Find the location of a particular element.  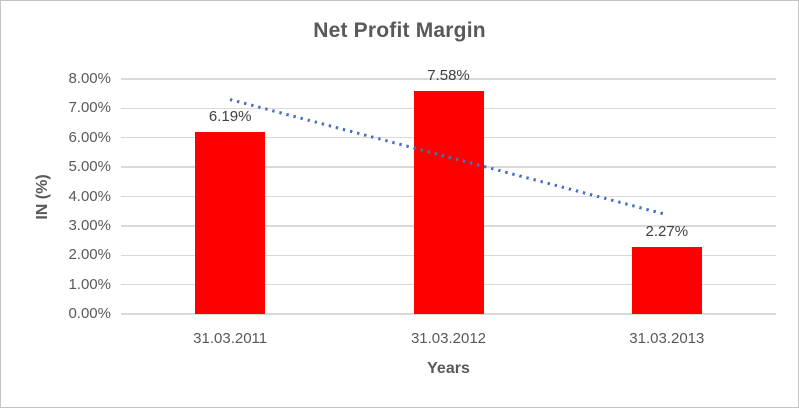

chart-title: Net Profit Margin is located at coordinates (399, 30).